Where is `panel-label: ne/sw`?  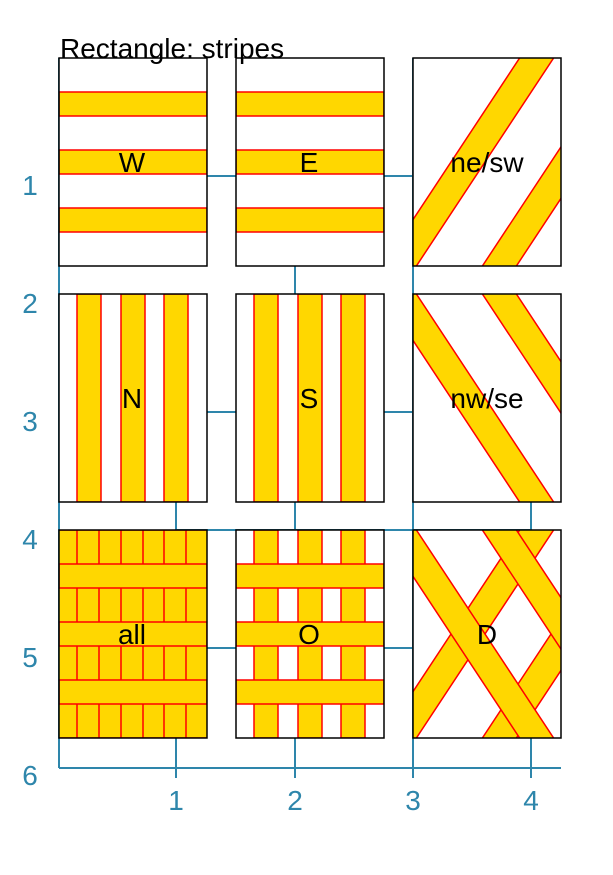
panel-label: ne/sw is located at coordinates (487, 162).